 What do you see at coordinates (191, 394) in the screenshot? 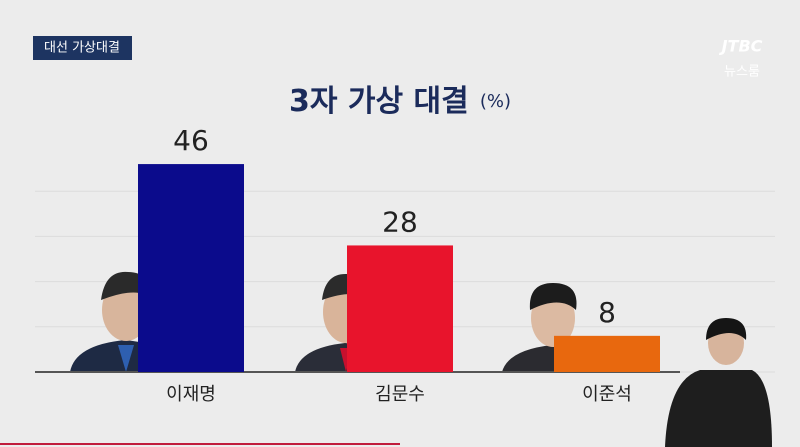
I see `x-tick-label: 이재명` at bounding box center [191, 394].